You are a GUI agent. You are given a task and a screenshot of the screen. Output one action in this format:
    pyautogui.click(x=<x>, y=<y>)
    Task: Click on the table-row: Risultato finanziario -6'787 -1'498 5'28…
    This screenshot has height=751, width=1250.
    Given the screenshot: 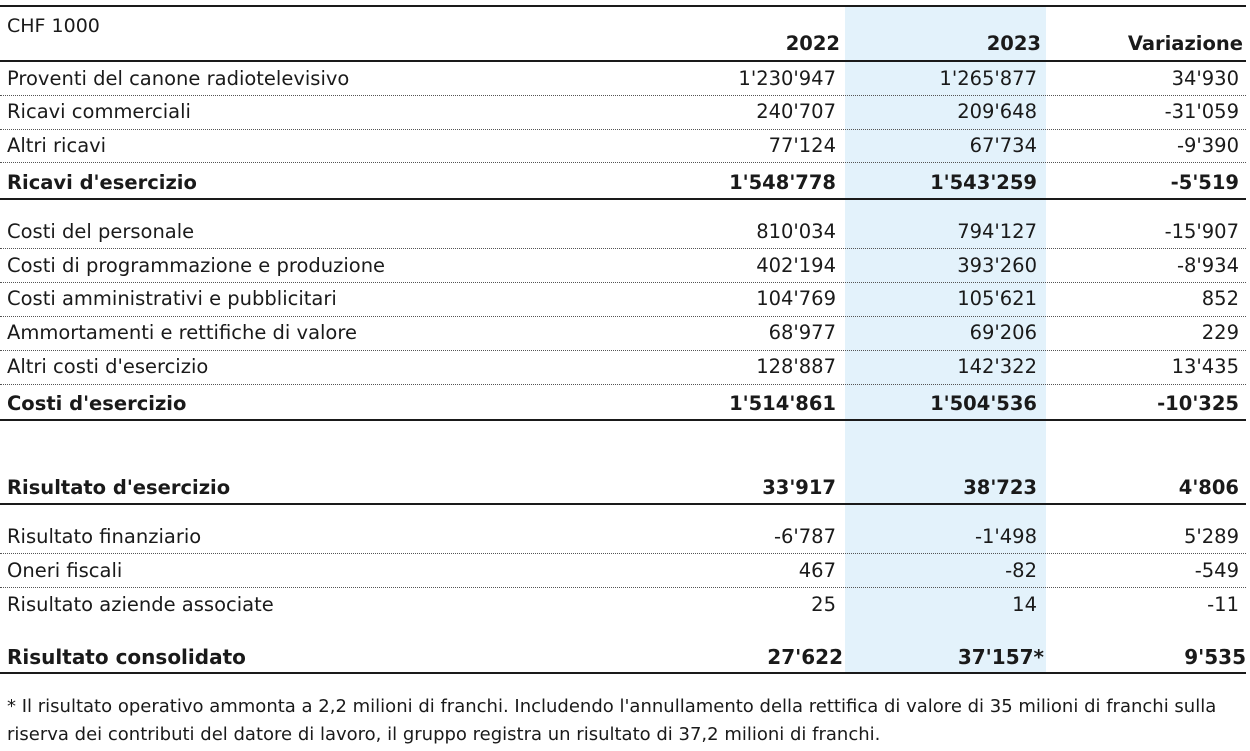 What is the action you would take?
    pyautogui.click(x=623, y=537)
    